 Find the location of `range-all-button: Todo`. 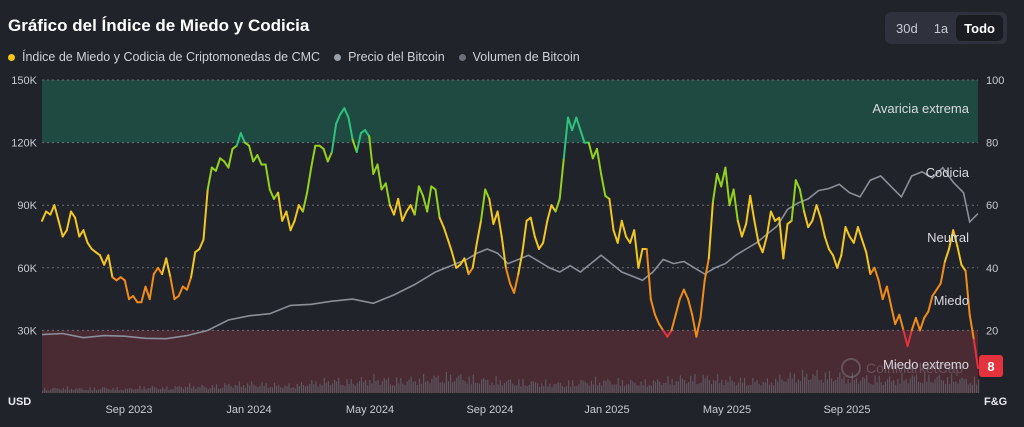

range-all-button: Todo is located at coordinates (979, 28).